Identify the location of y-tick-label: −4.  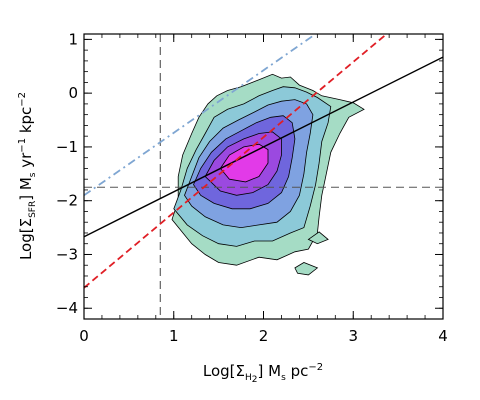
(67, 308).